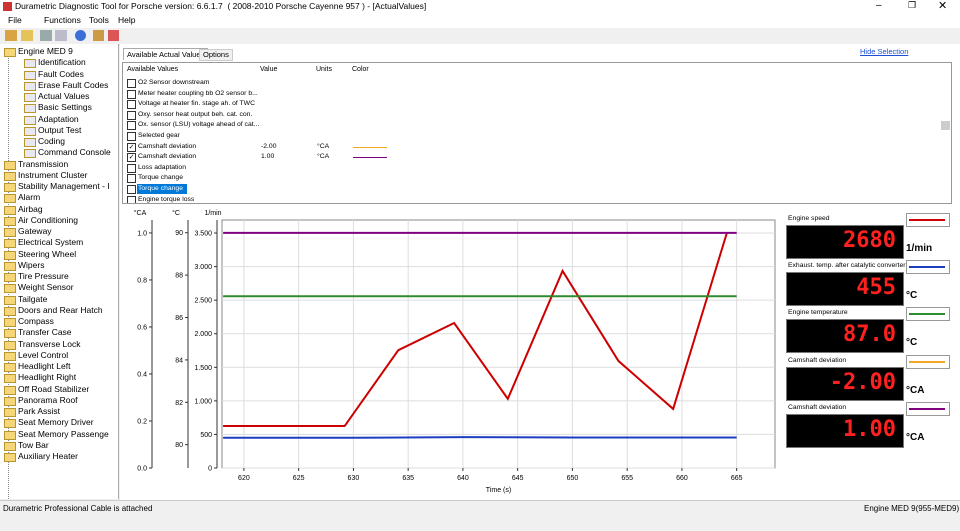 This screenshot has height=531, width=960. What do you see at coordinates (39, 411) in the screenshot?
I see `tree-module: Park Assist` at bounding box center [39, 411].